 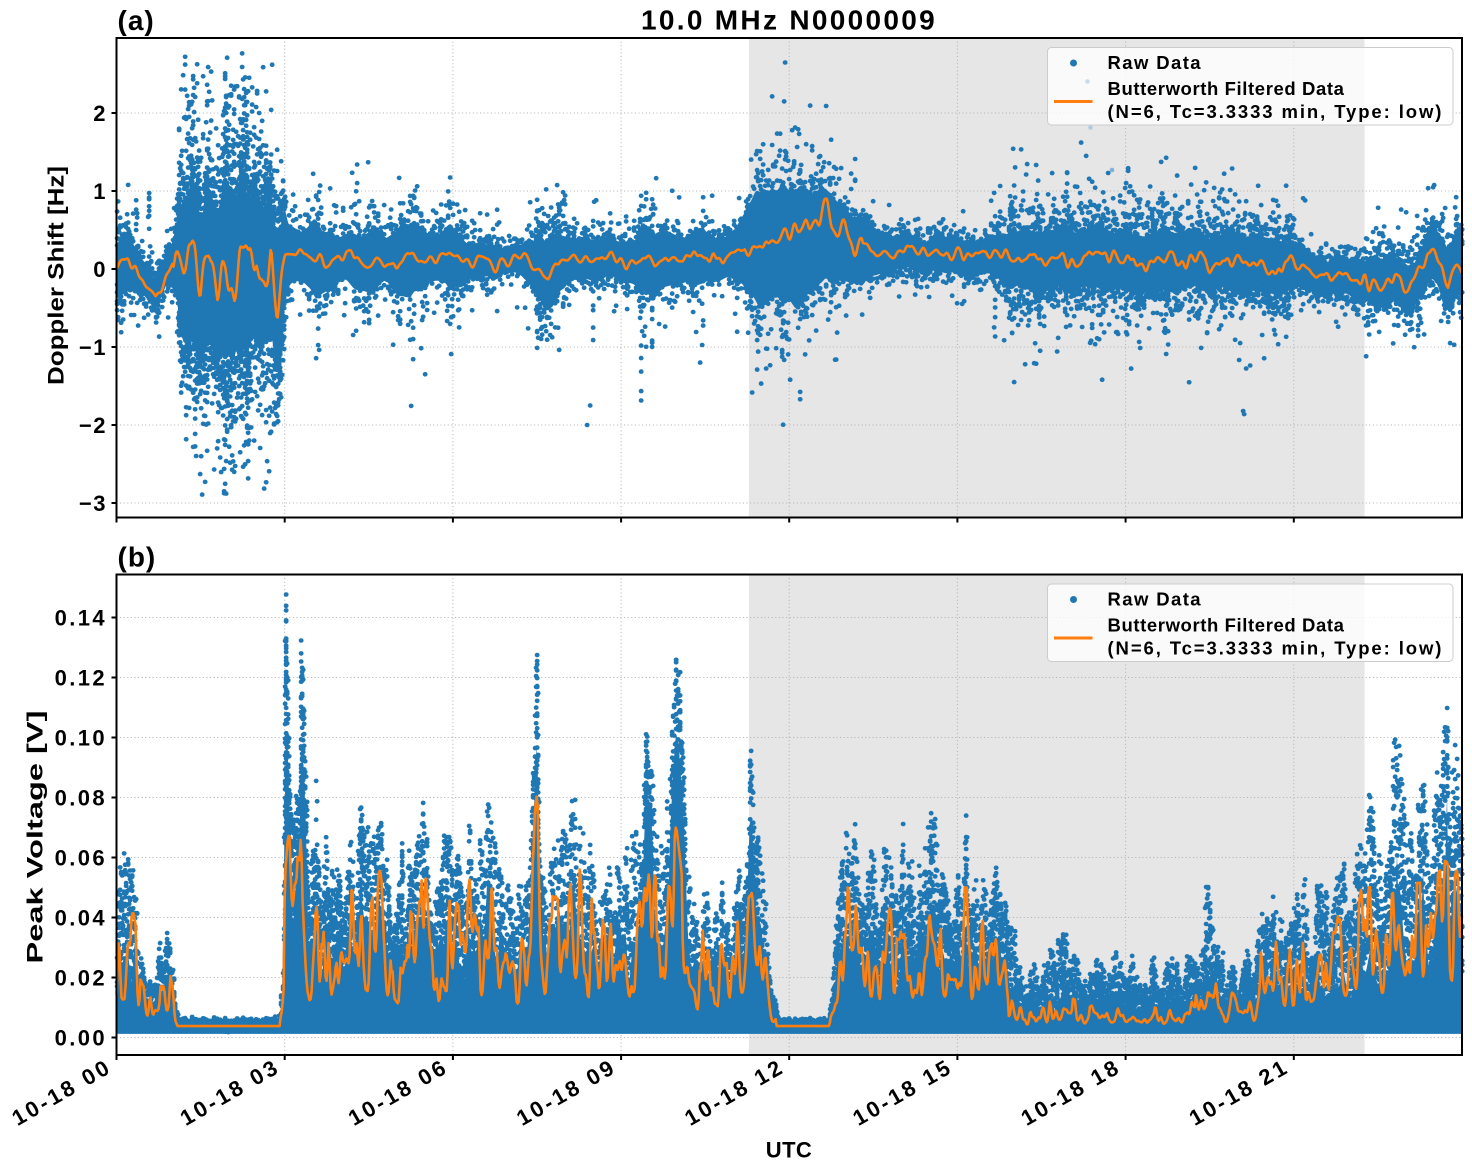 What do you see at coordinates (93, 347) in the screenshot?
I see `svg-text: −1` at bounding box center [93, 347].